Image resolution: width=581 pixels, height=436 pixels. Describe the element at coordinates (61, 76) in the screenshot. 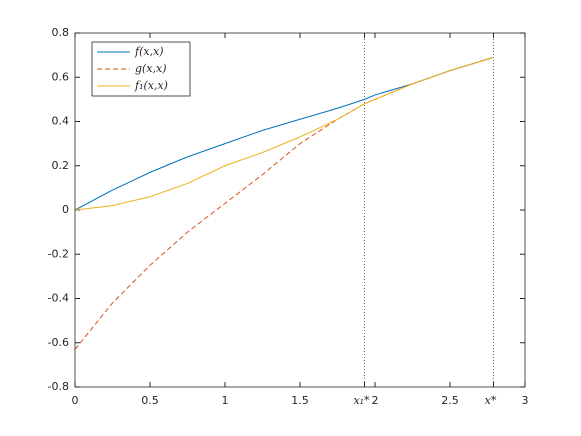

I see `y-tick-label: 0.6` at that location.